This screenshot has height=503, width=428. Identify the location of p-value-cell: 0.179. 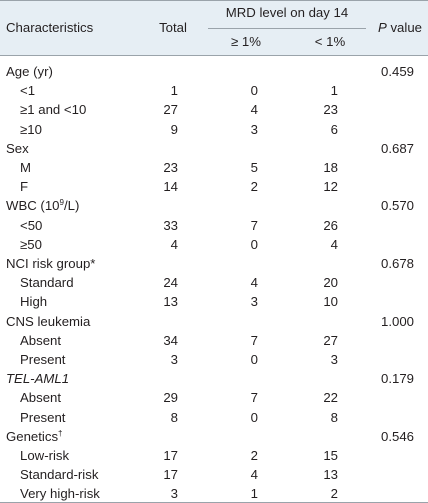
(397, 379).